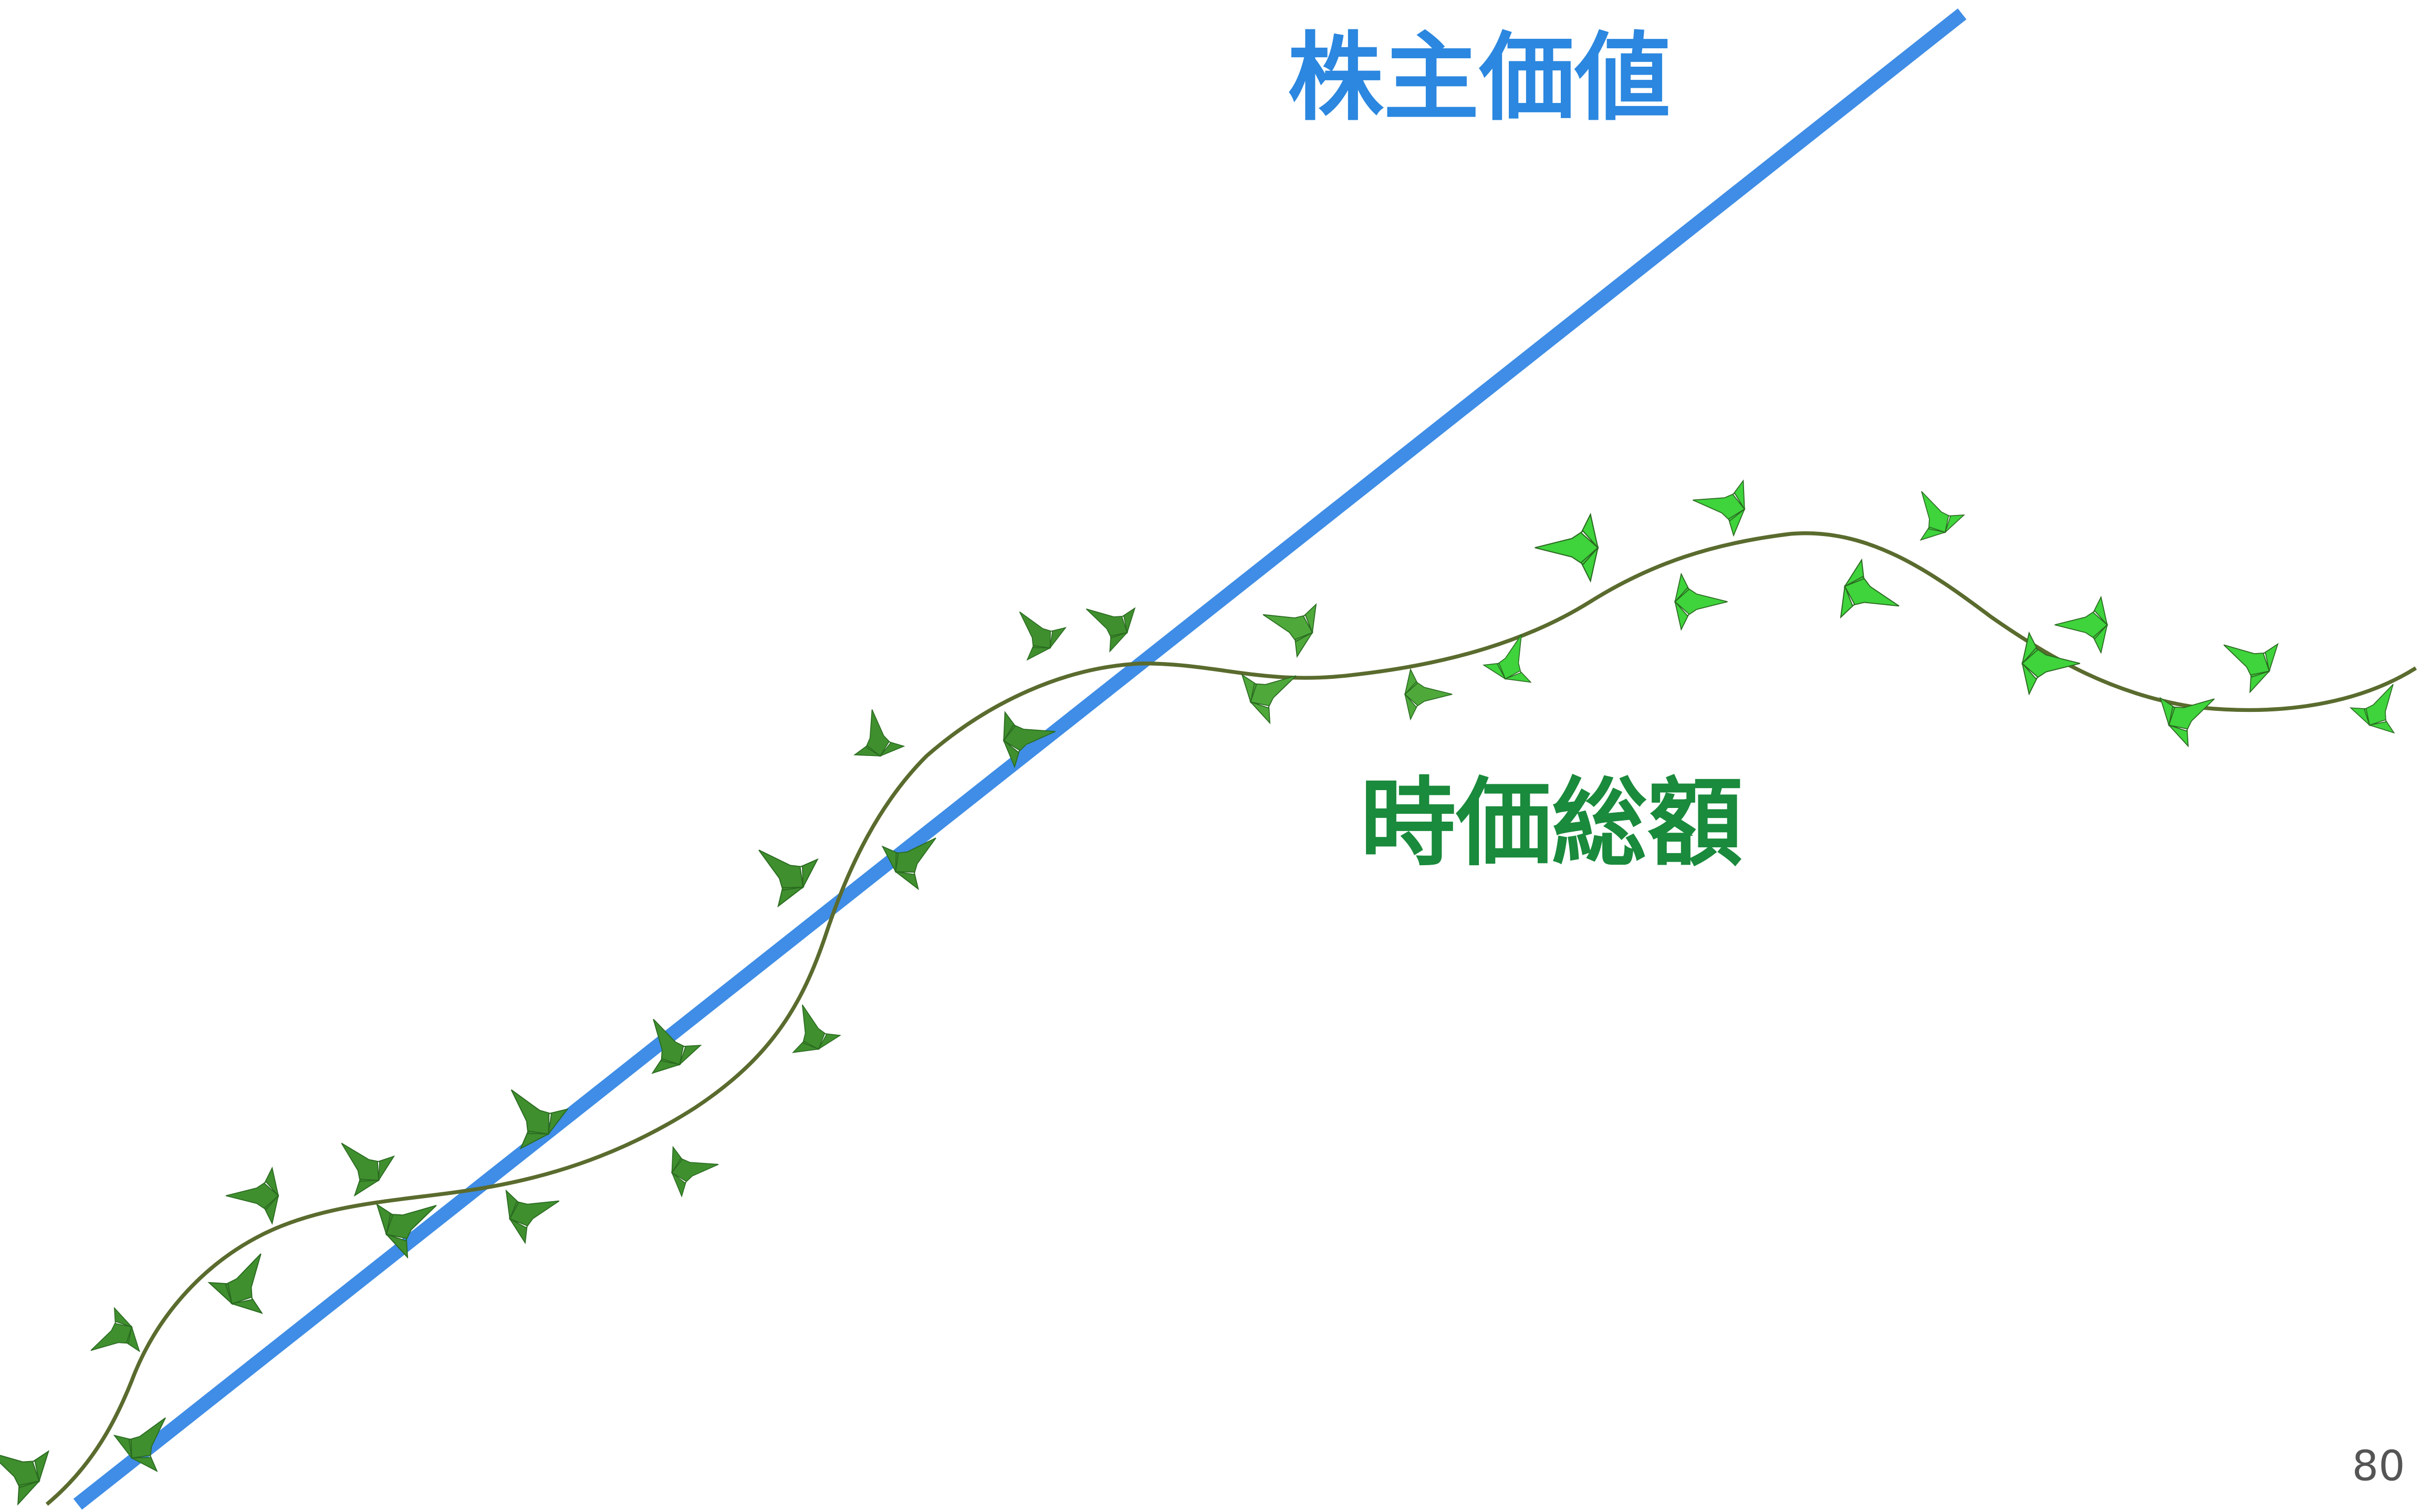 This screenshot has width=2421, height=1512. Describe the element at coordinates (1479, 77) in the screenshot. I see `slide-title: 株主価値` at that location.